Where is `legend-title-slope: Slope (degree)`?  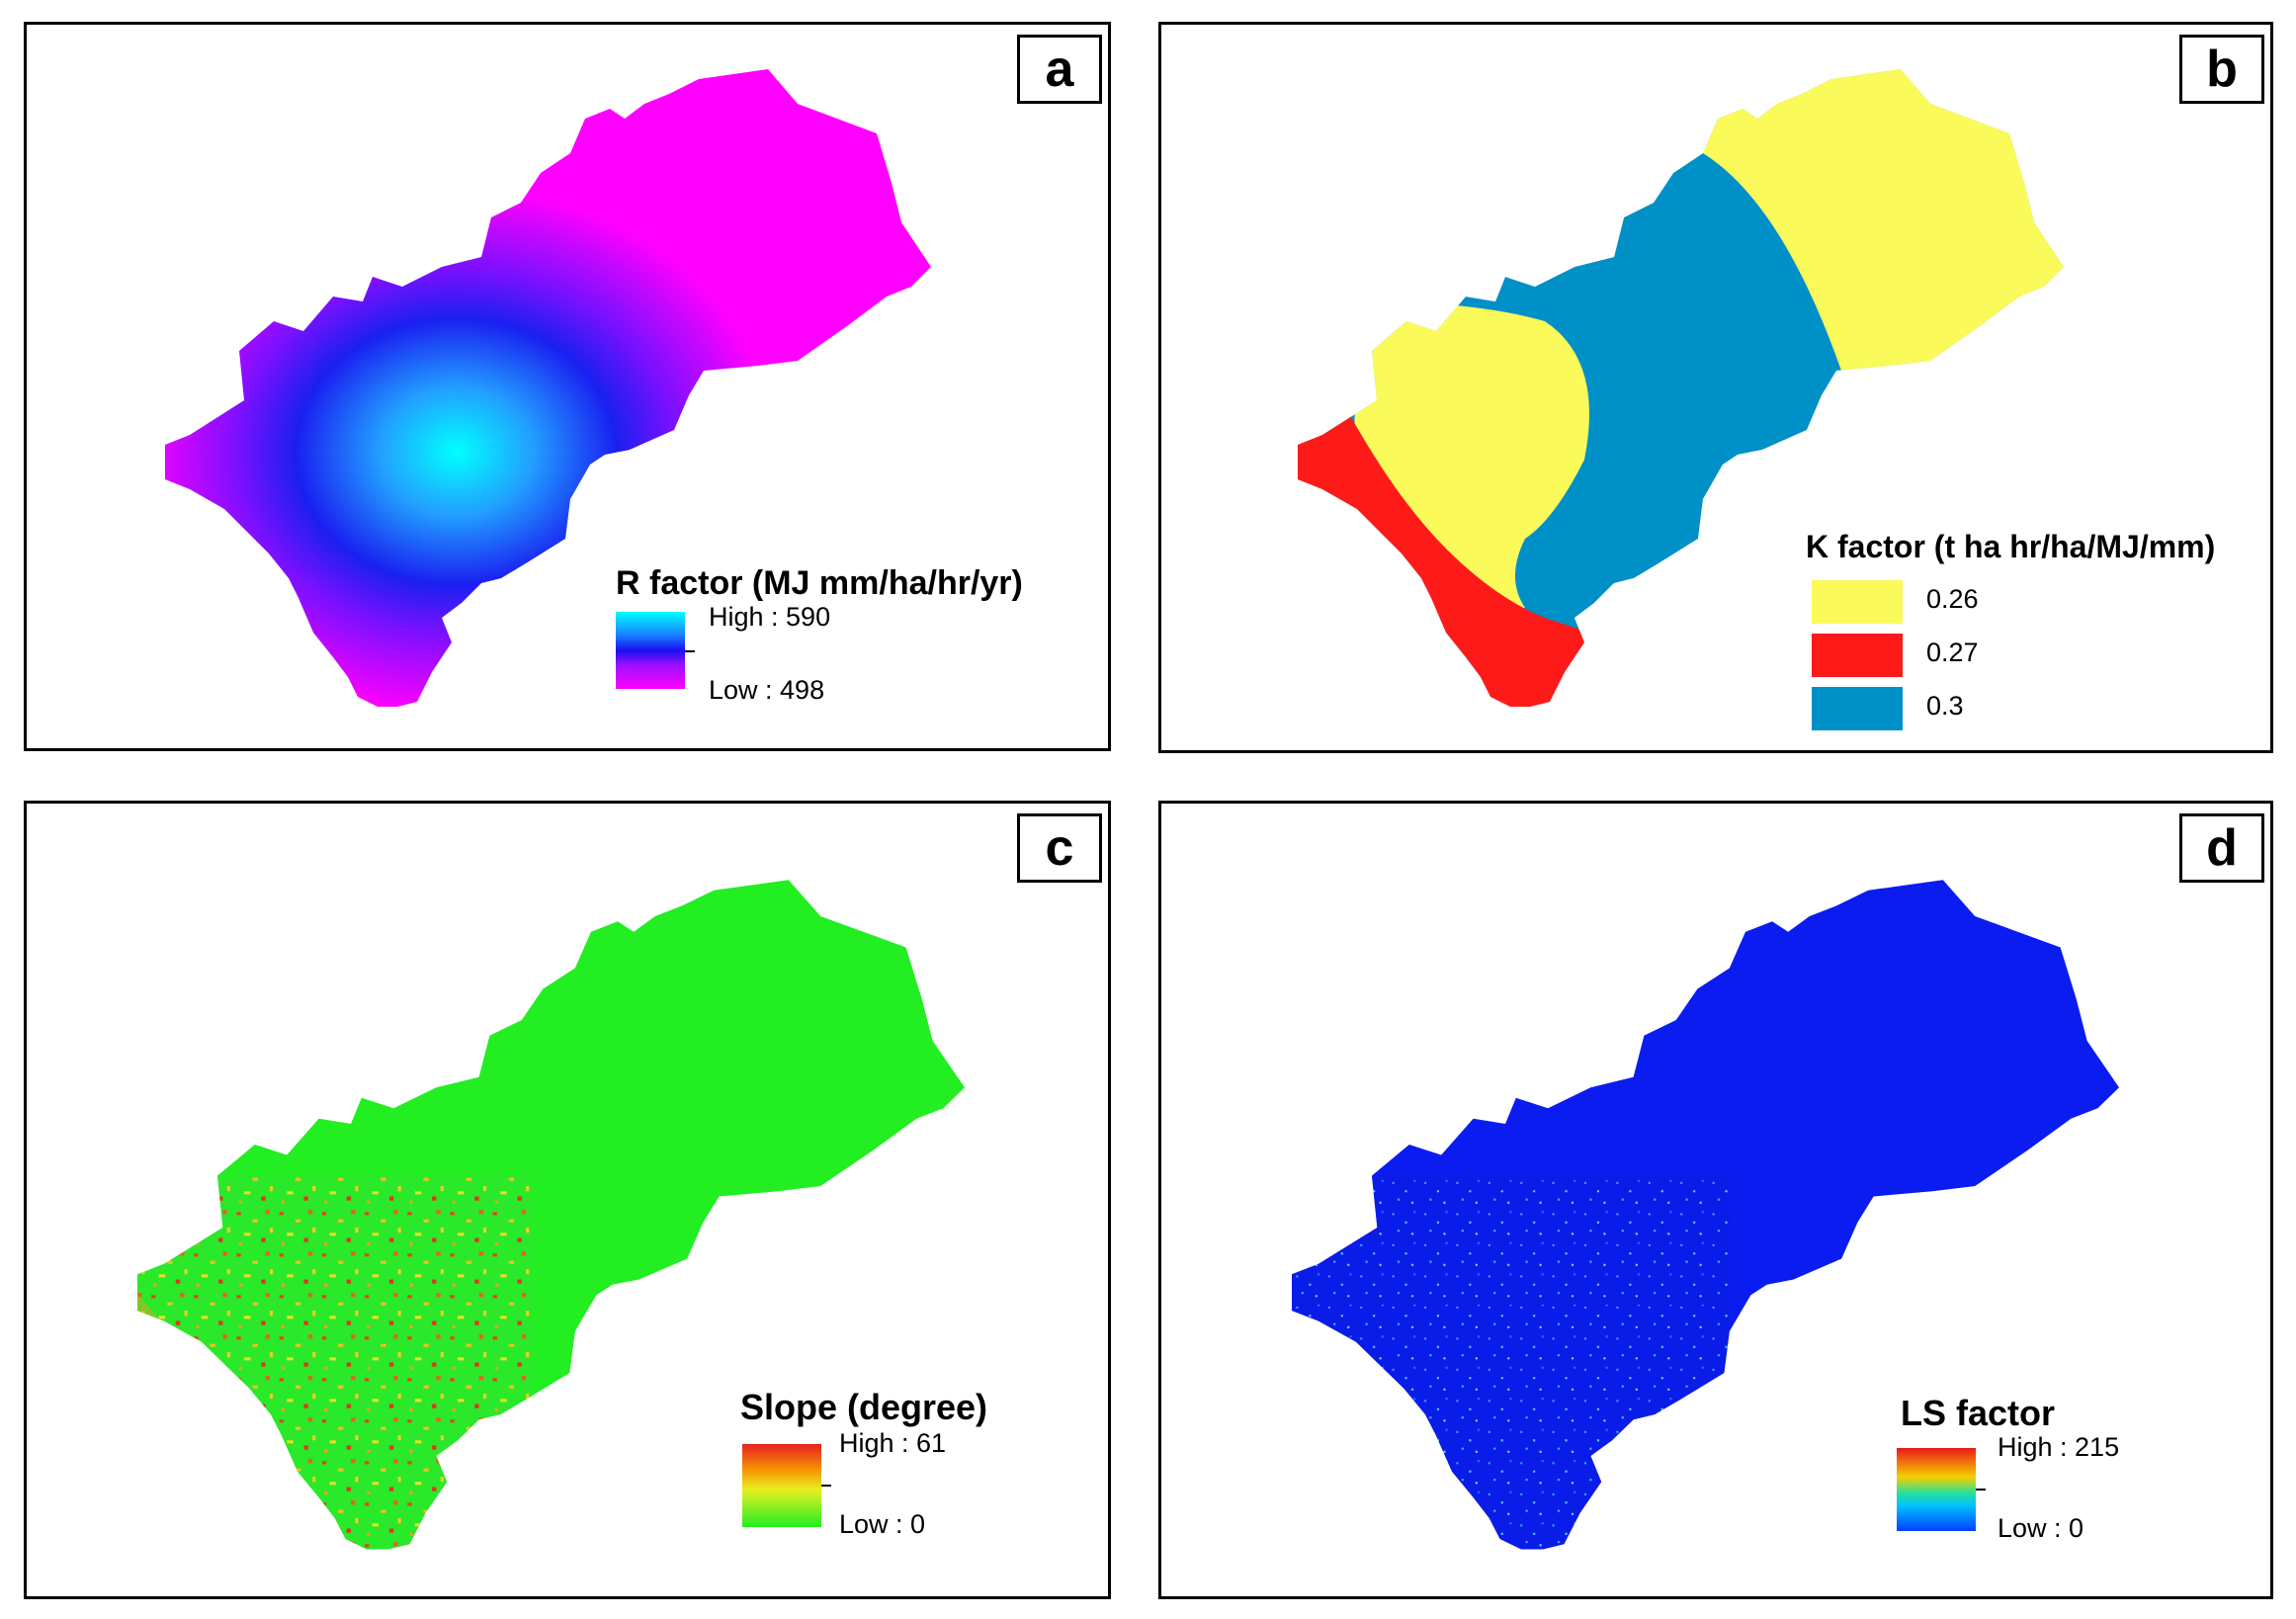 legend-title-slope: Slope (degree) is located at coordinates (864, 1407).